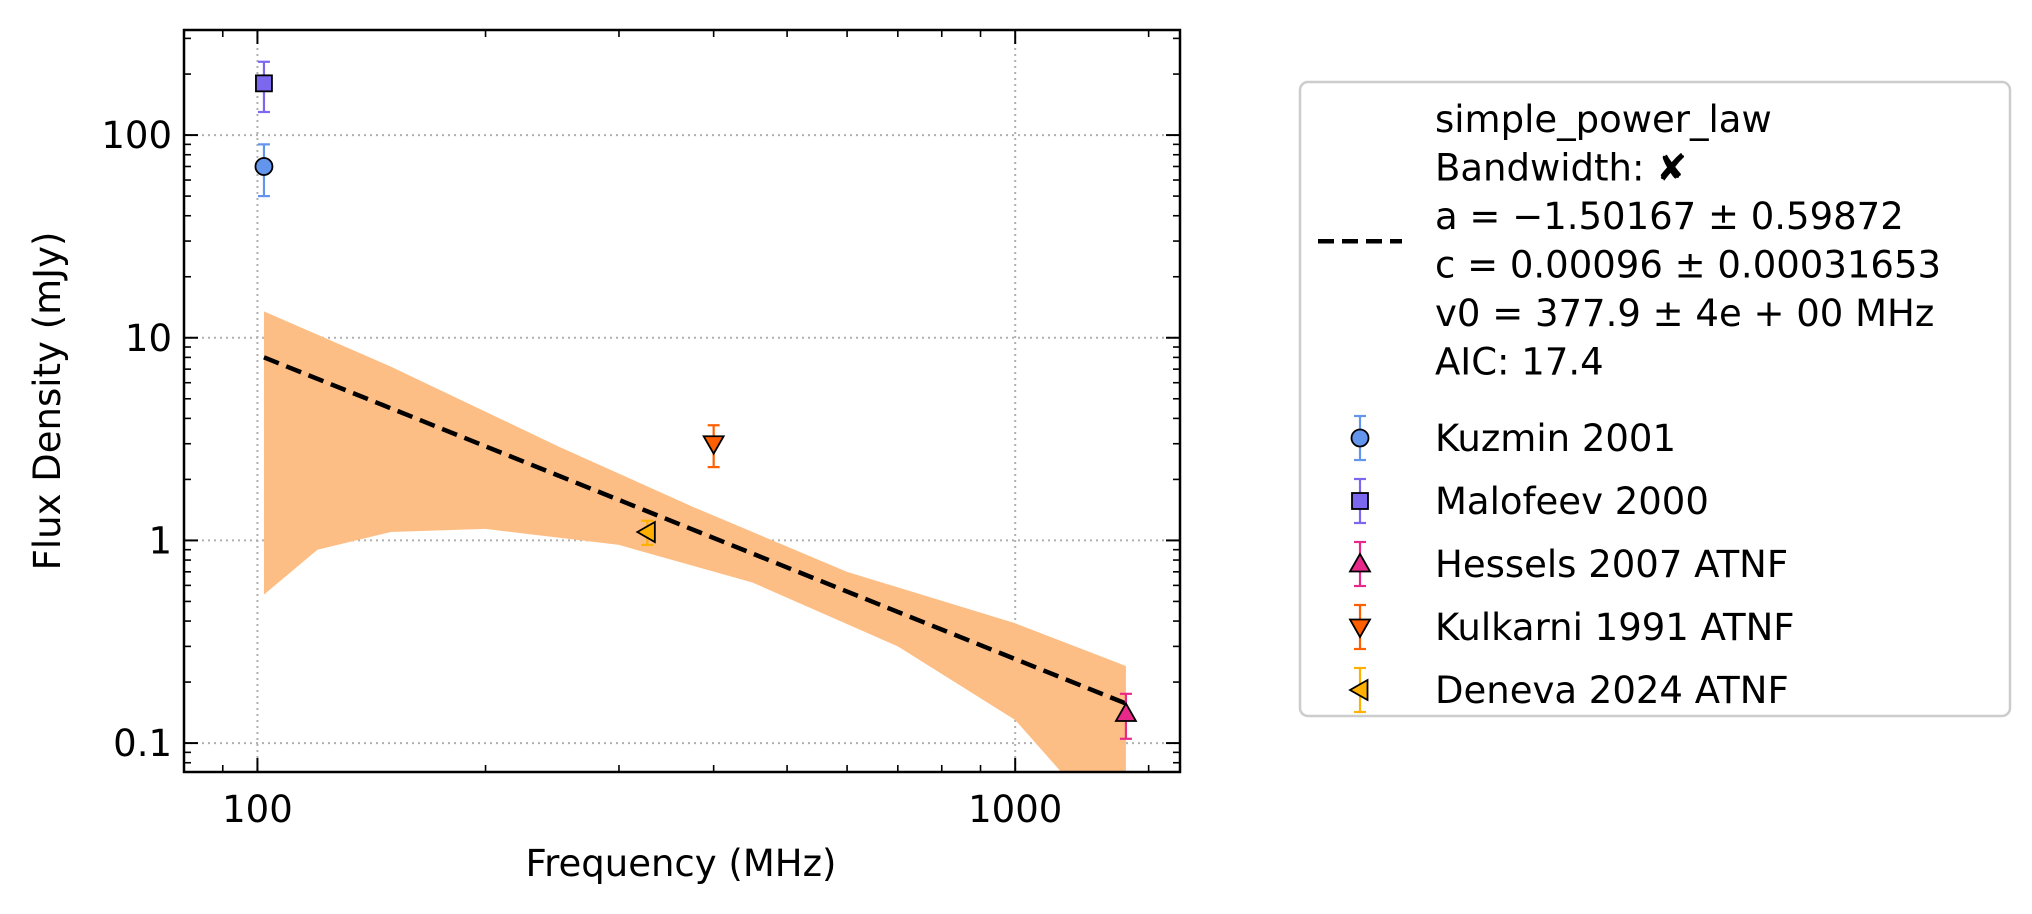 The image size is (2032, 914). What do you see at coordinates (1519, 362) in the screenshot?
I see `legend-fit-label-line: AIC: 17.4` at bounding box center [1519, 362].